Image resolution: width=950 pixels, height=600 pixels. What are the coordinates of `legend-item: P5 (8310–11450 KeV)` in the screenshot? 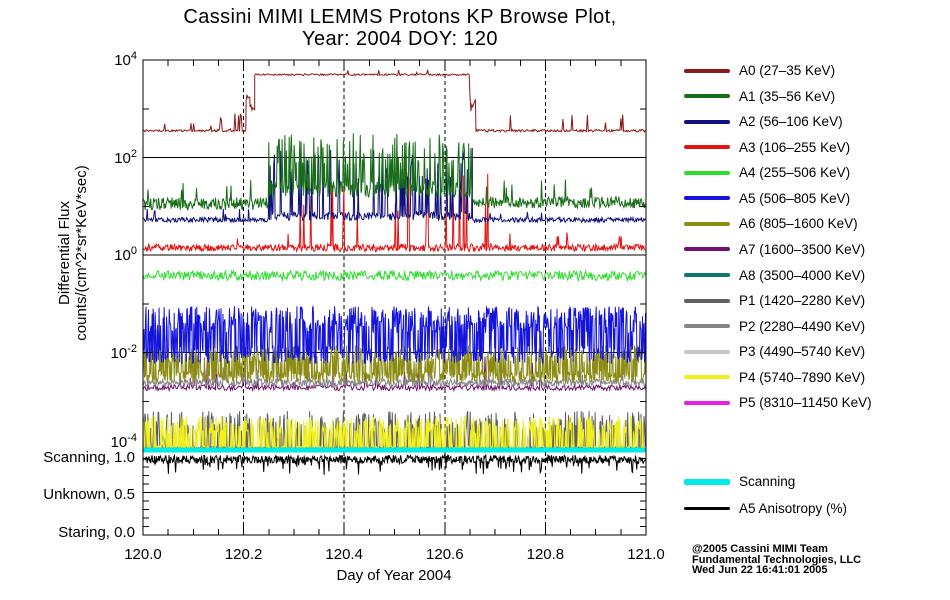 It's located at (778, 402).